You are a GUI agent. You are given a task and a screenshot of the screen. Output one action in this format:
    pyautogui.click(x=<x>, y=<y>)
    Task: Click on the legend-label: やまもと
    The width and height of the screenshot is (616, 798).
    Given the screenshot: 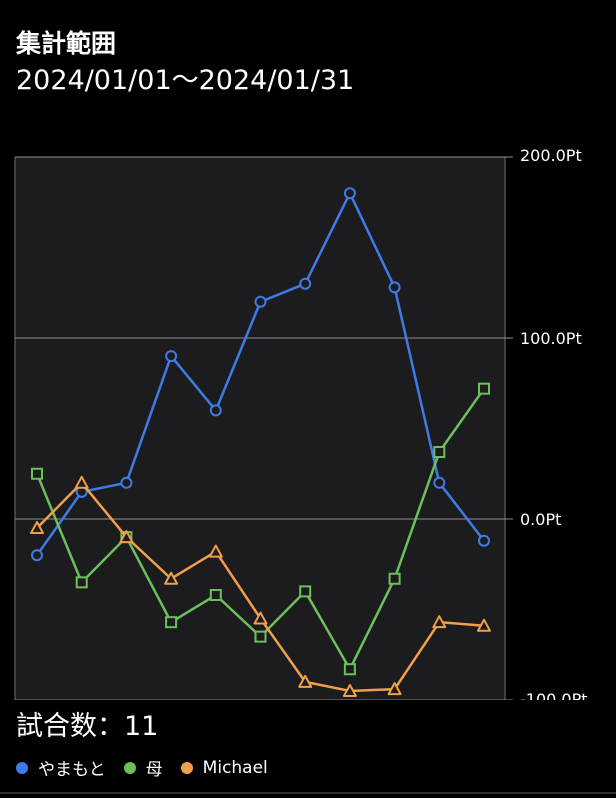 What is the action you would take?
    pyautogui.click(x=72, y=770)
    